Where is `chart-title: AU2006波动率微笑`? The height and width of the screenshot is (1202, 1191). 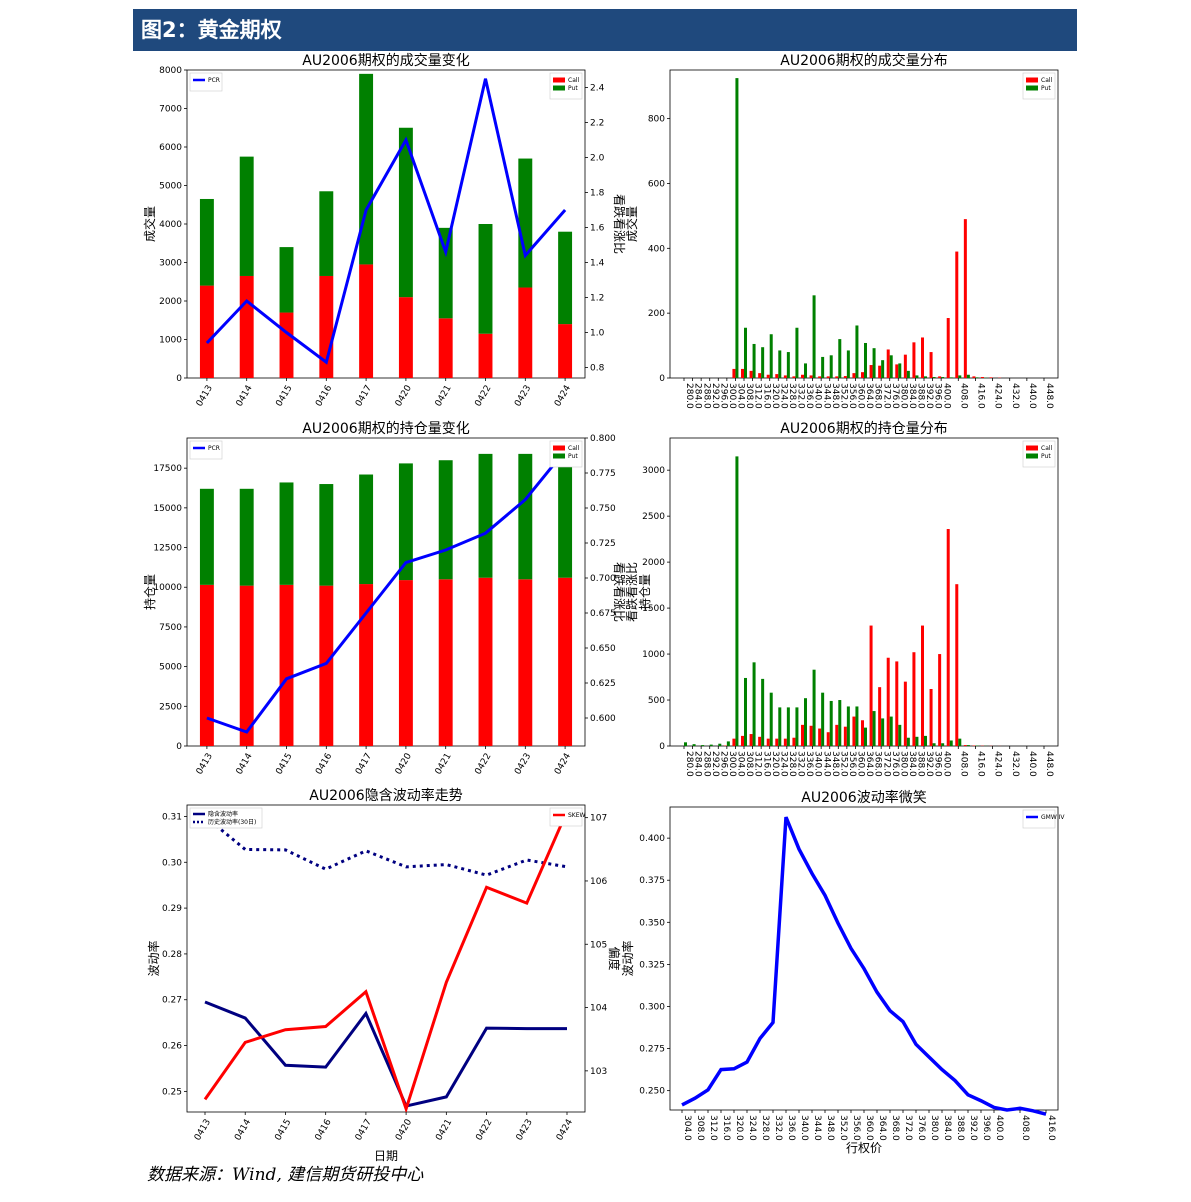 chart-title: AU2006波动率微笑 is located at coordinates (863, 797).